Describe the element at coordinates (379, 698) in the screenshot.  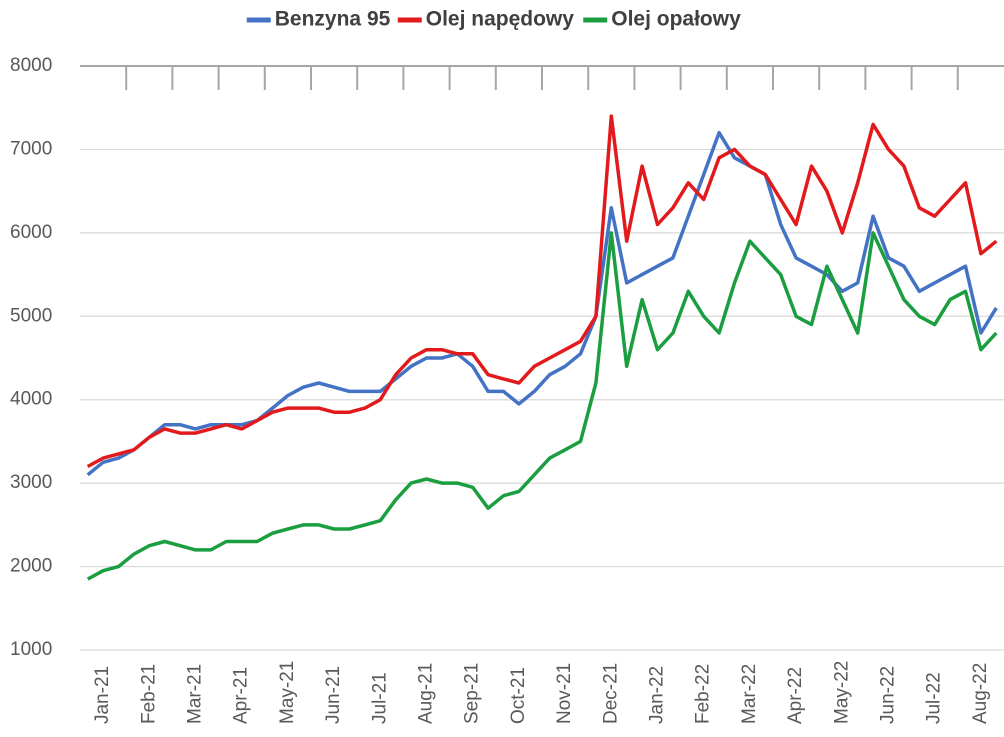
I see `x-tick-label: Jul-21` at that location.